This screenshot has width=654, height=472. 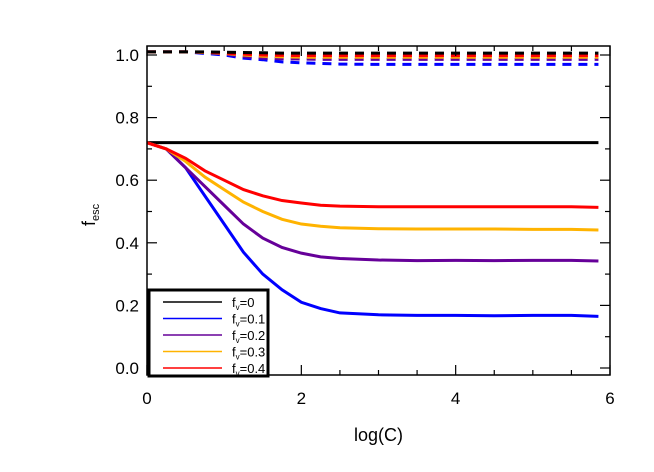 What do you see at coordinates (127, 305) in the screenshot?
I see `y-tick-label: 0.2` at bounding box center [127, 305].